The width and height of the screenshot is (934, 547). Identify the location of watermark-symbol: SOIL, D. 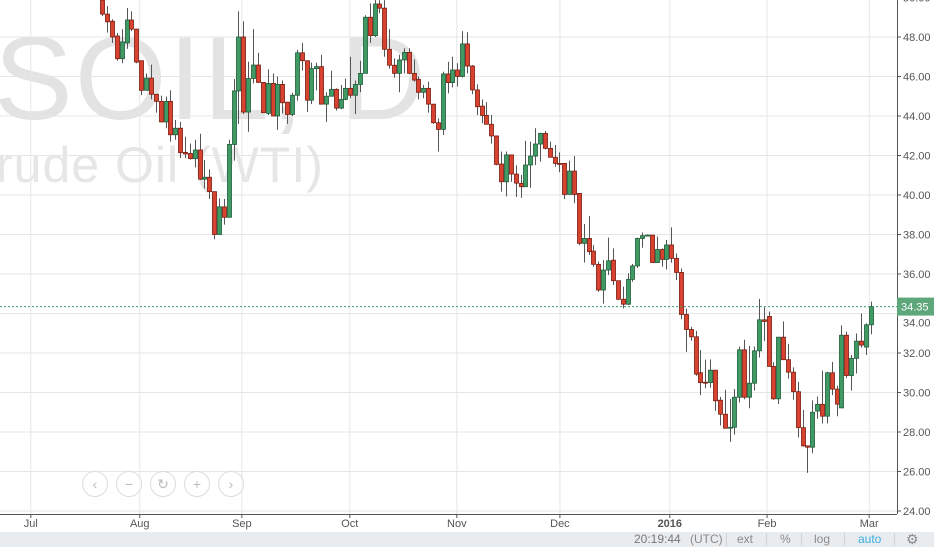
(214, 79).